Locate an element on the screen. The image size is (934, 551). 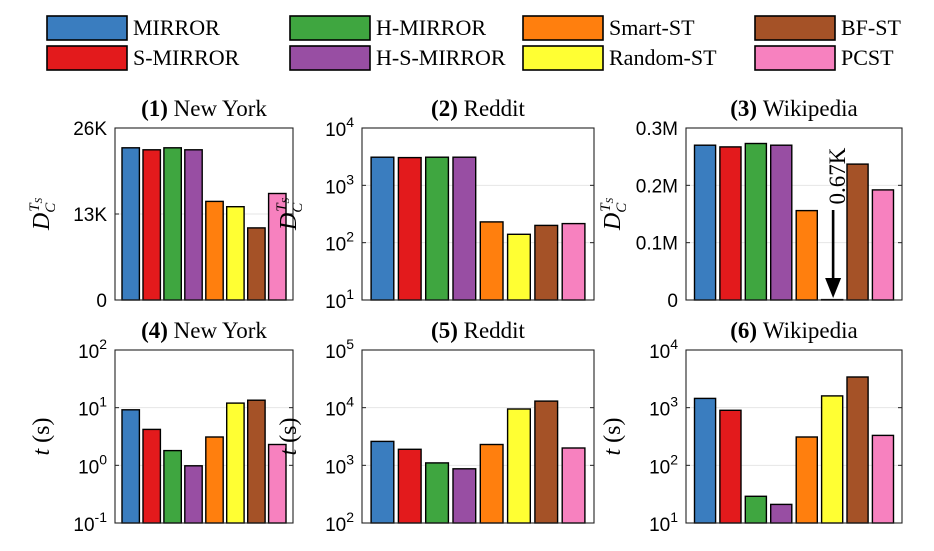
legend-entry: Random-ST is located at coordinates (619, 58).